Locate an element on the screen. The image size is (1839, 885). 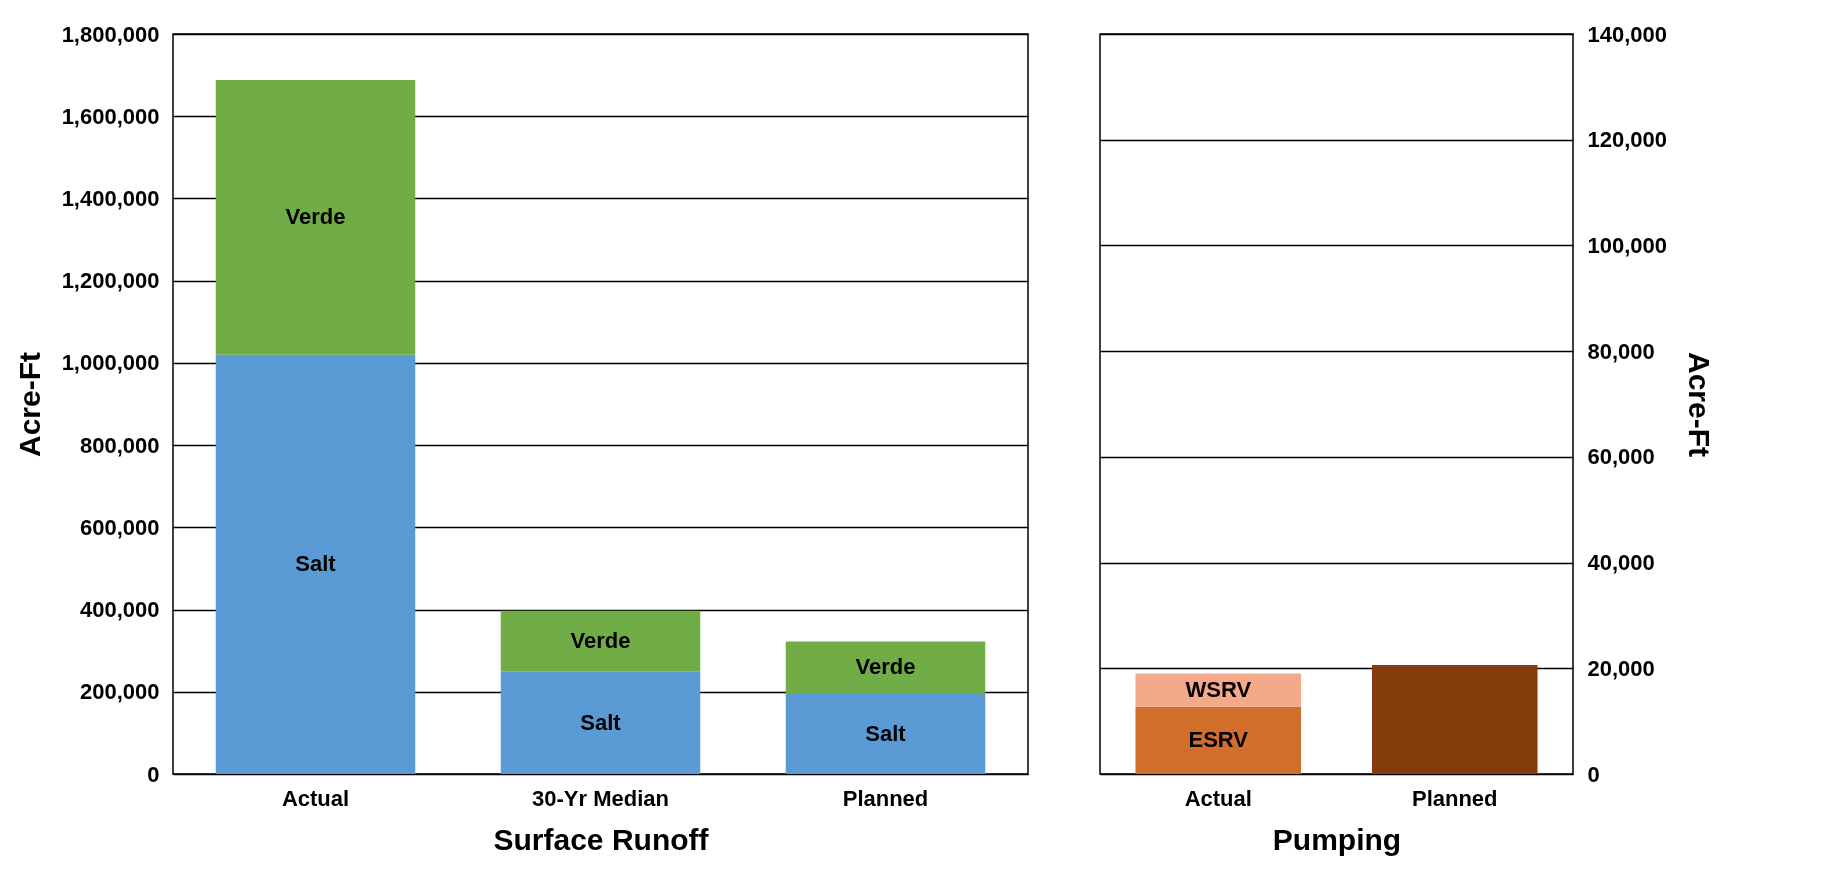
y-tick-label: 1,200,000 is located at coordinates (110, 281).